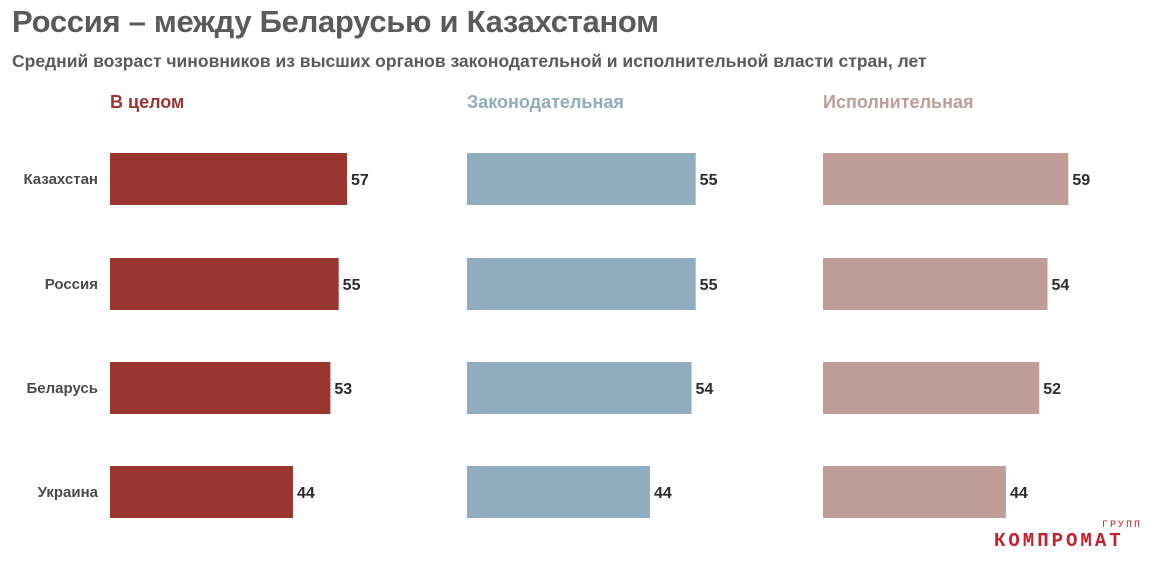 This screenshot has width=1154, height=568. Describe the element at coordinates (147, 102) in the screenshot. I see `panel-title: В целом` at that location.